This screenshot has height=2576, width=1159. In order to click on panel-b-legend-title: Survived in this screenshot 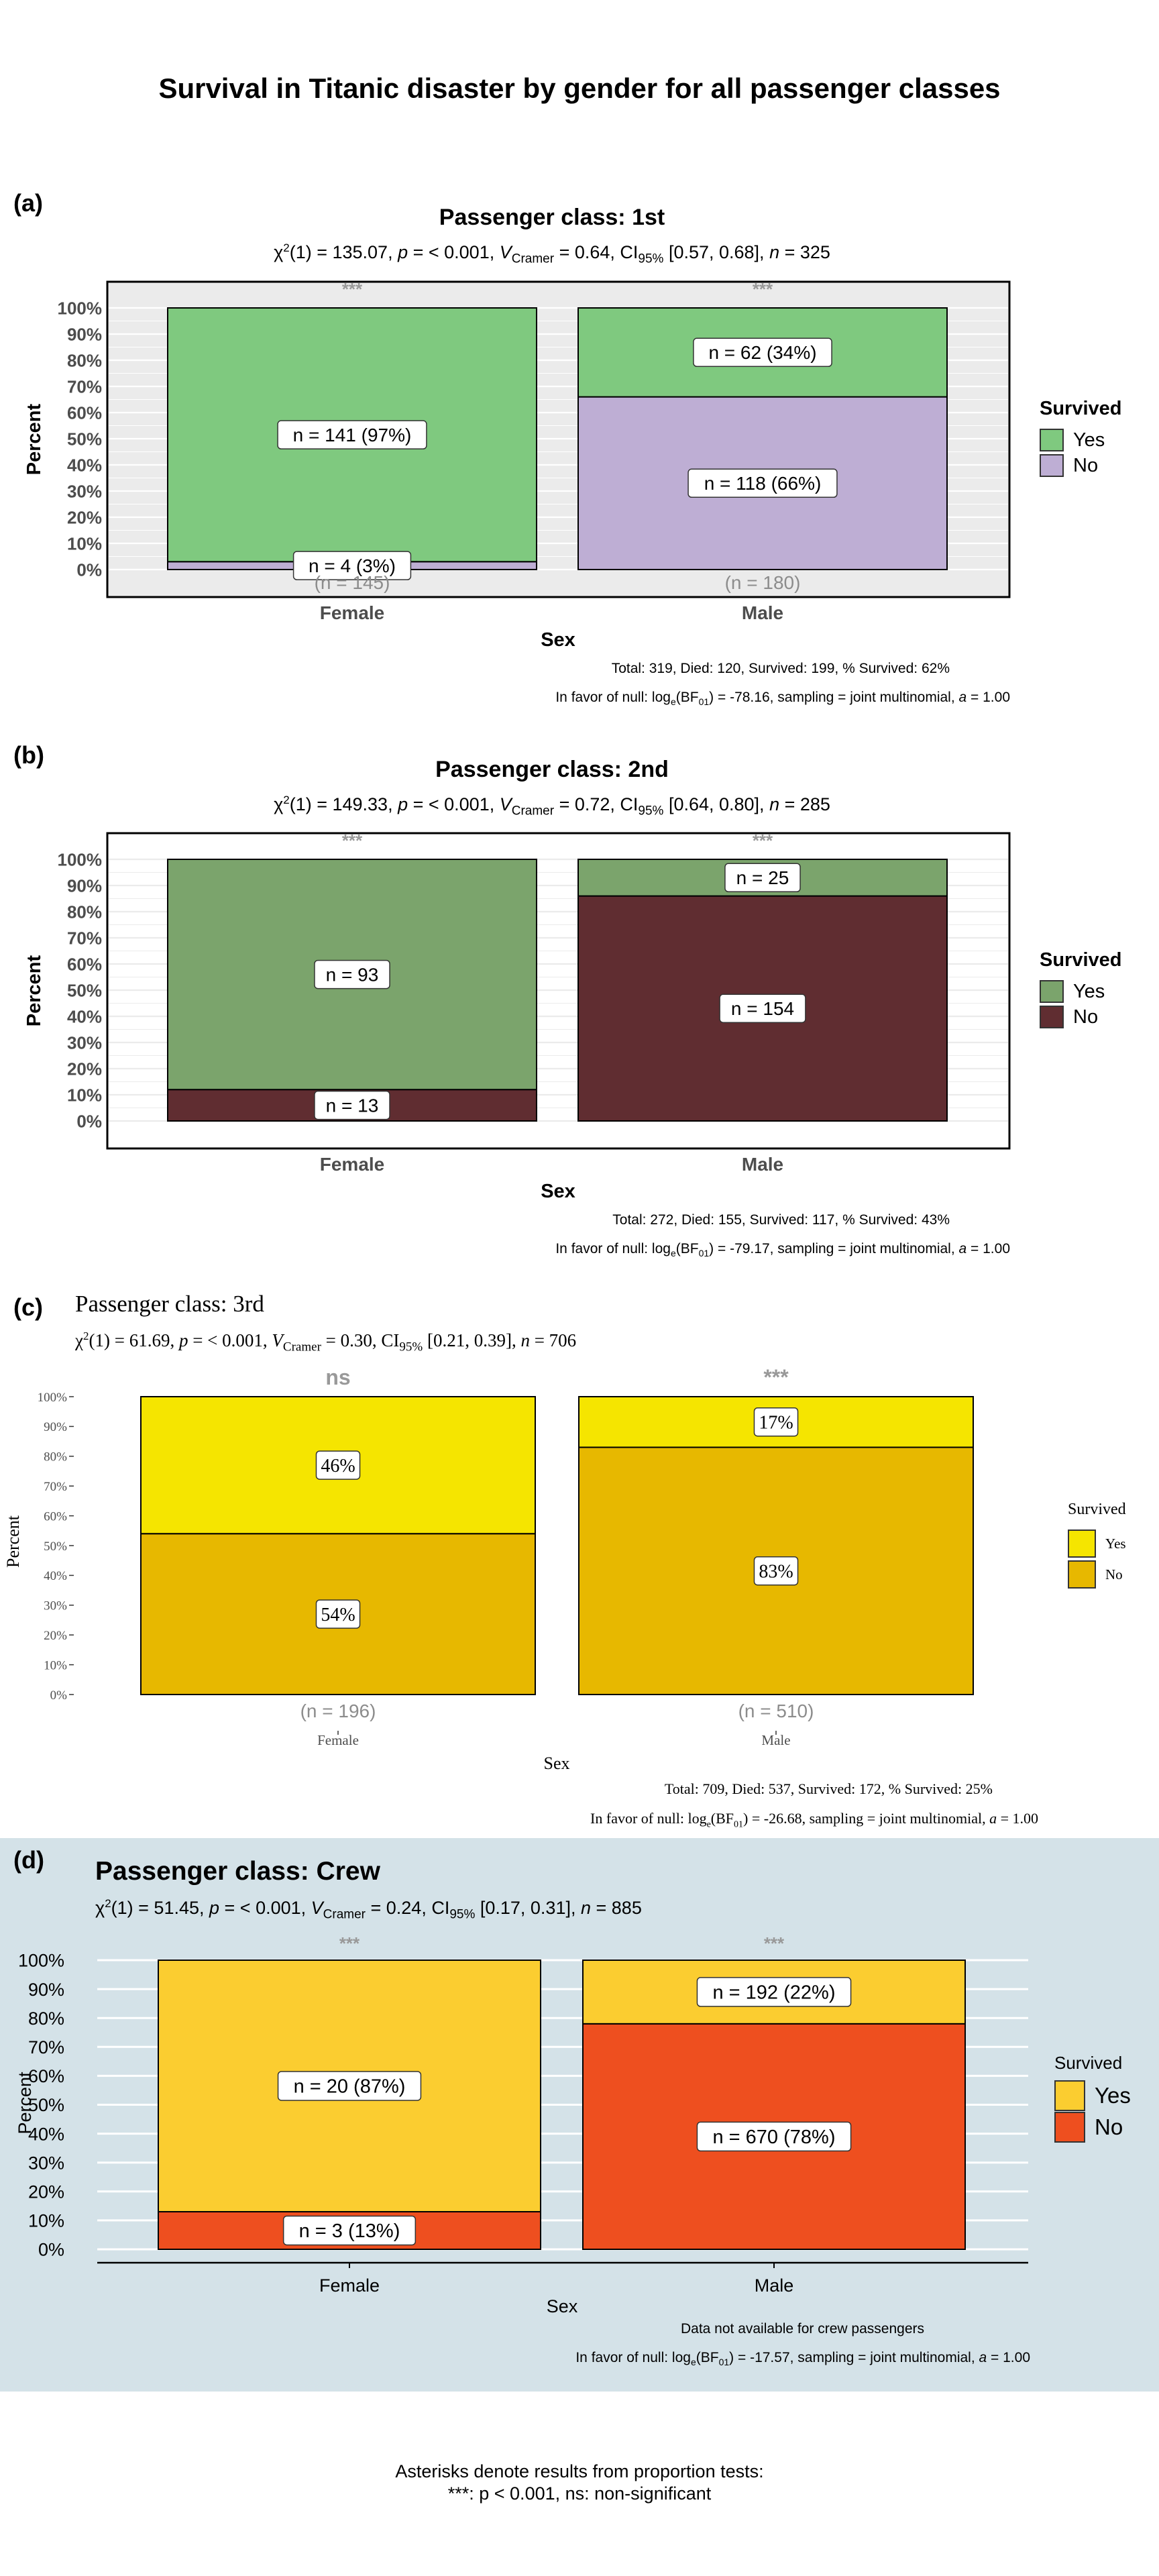, I will do `click(1081, 960)`.